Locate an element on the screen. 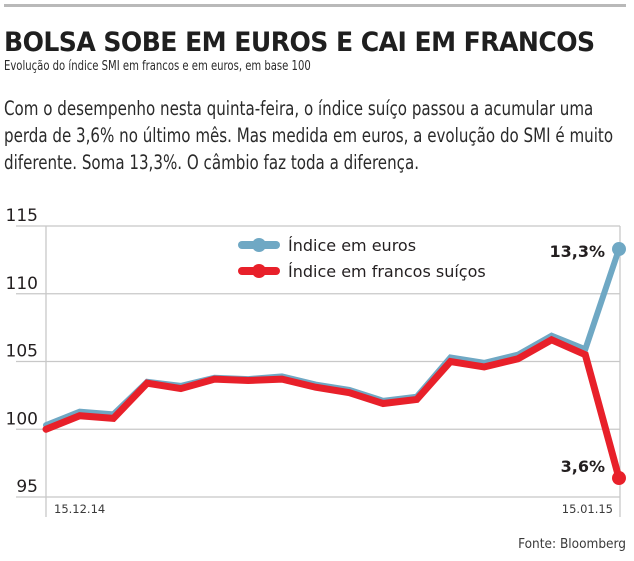 This screenshot has height=561, width=634. top-rule is located at coordinates (315, 5).